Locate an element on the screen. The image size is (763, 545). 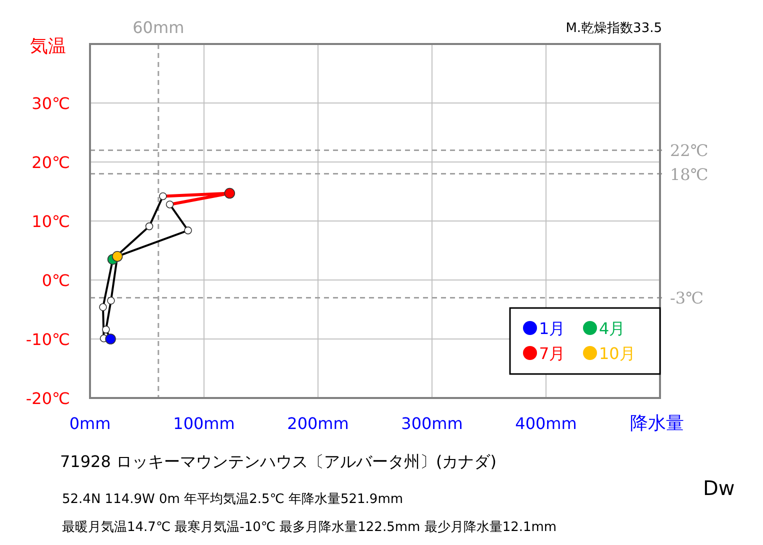
text: M.乾燥指数33.5 is located at coordinates (614, 28).